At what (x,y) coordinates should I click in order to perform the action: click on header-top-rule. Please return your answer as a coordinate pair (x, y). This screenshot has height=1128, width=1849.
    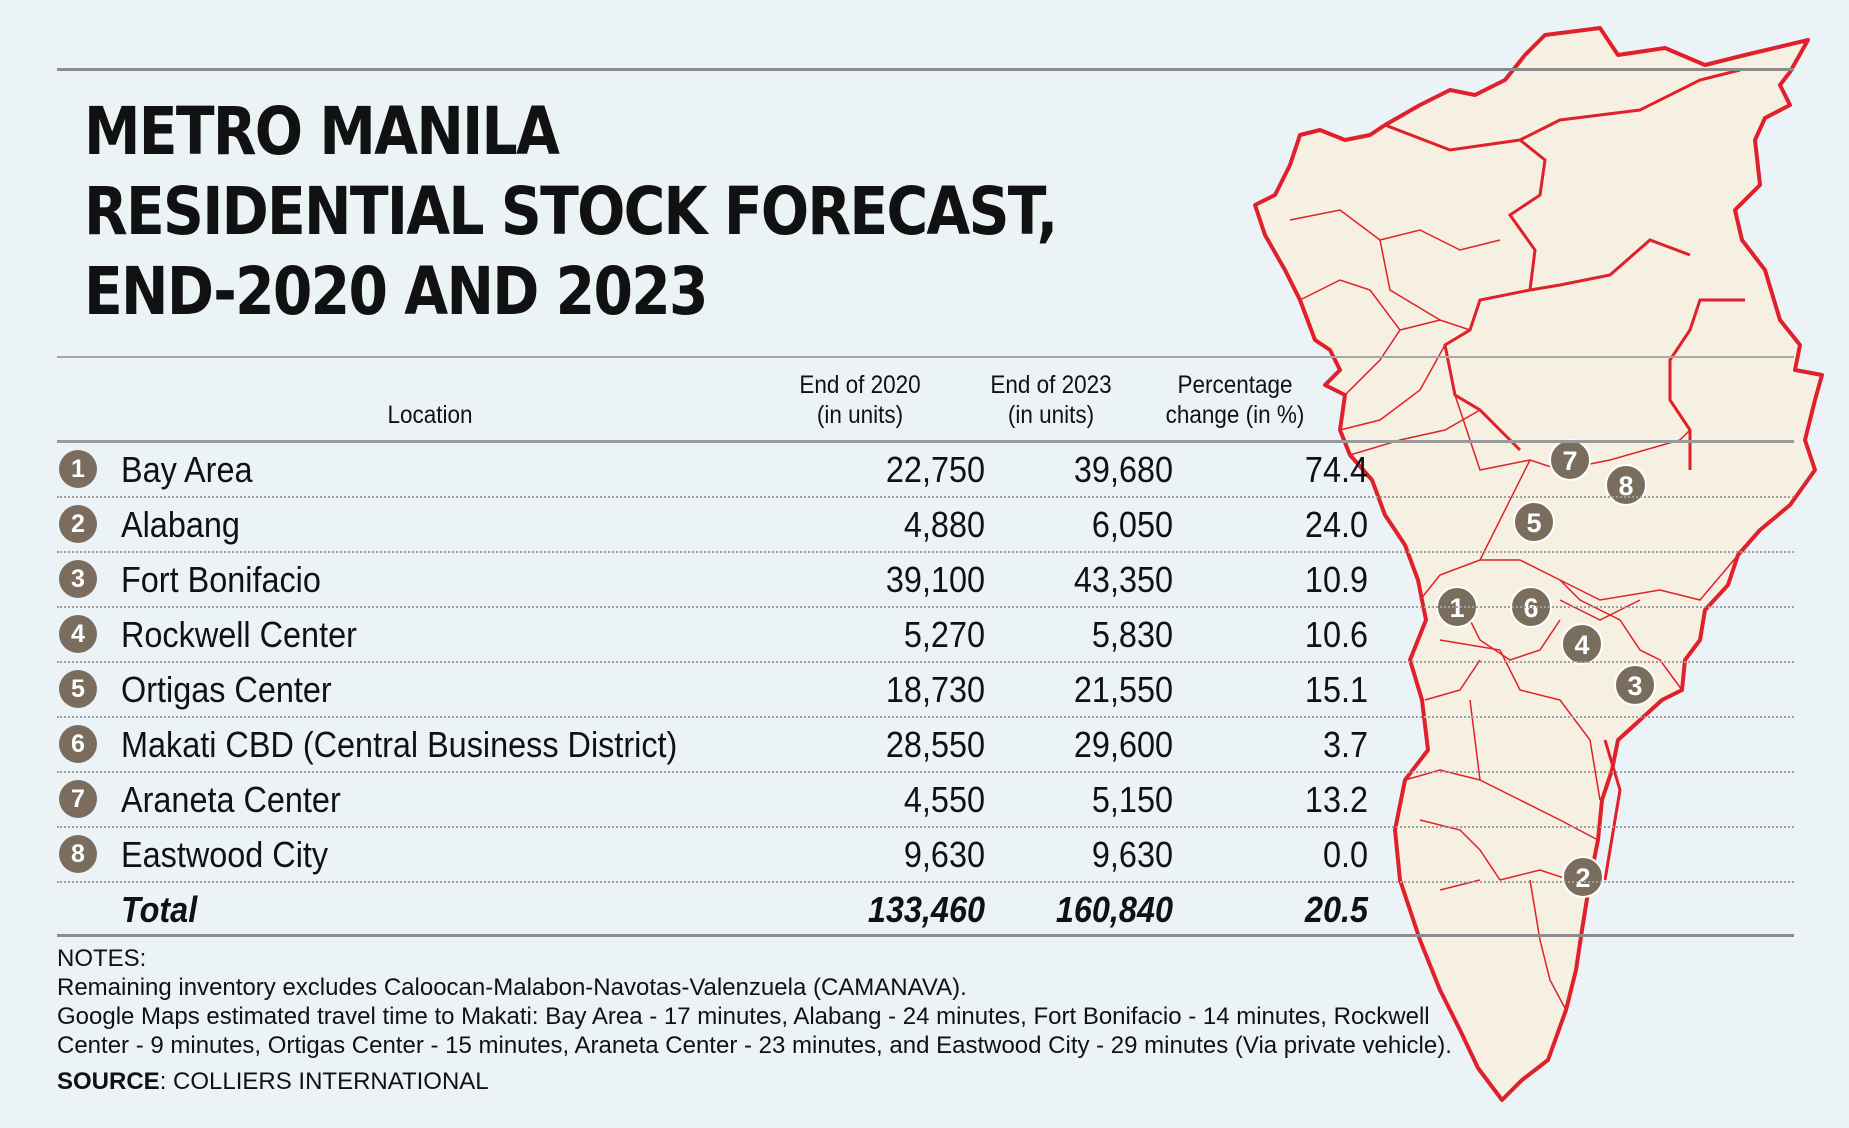
    Looking at the image, I should click on (925, 357).